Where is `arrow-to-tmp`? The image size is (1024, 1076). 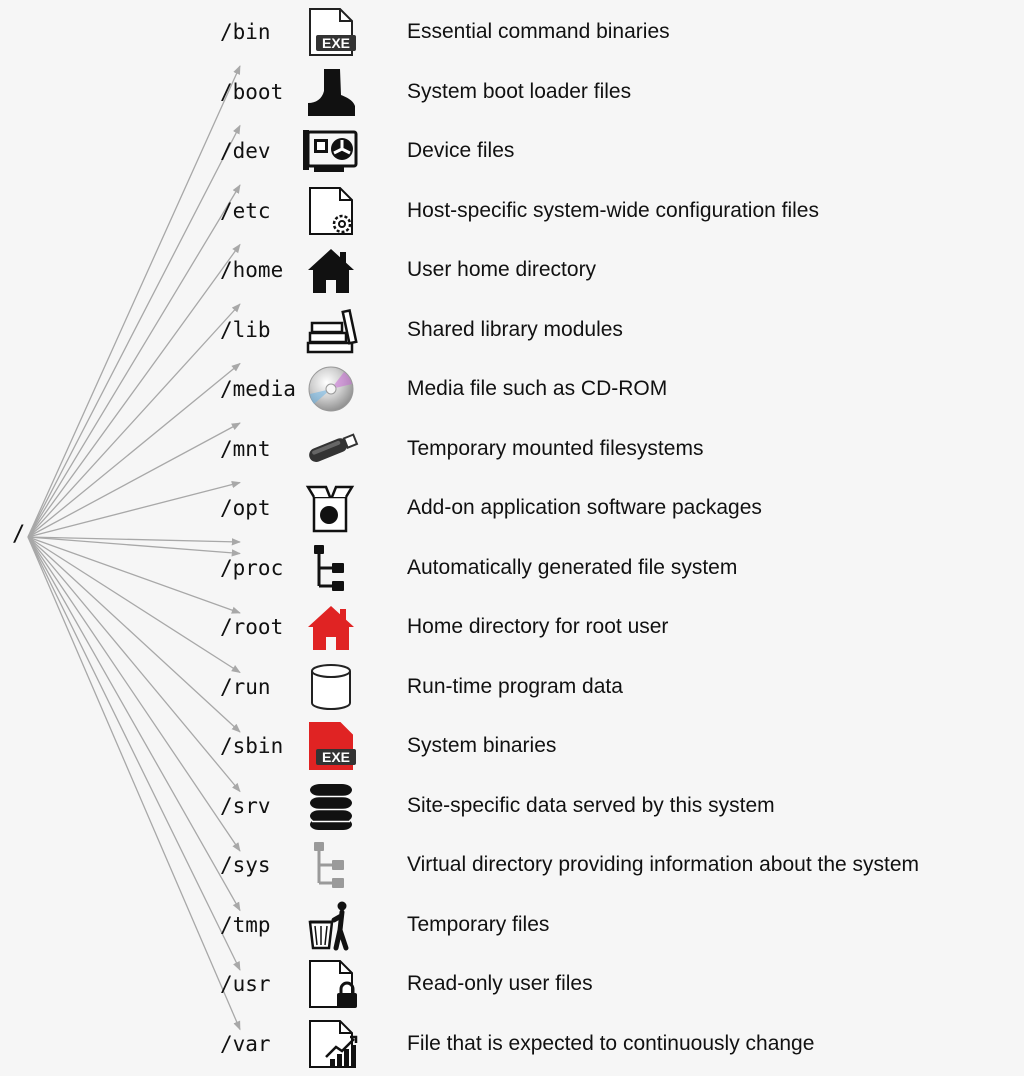
arrow-to-tmp is located at coordinates (134, 724).